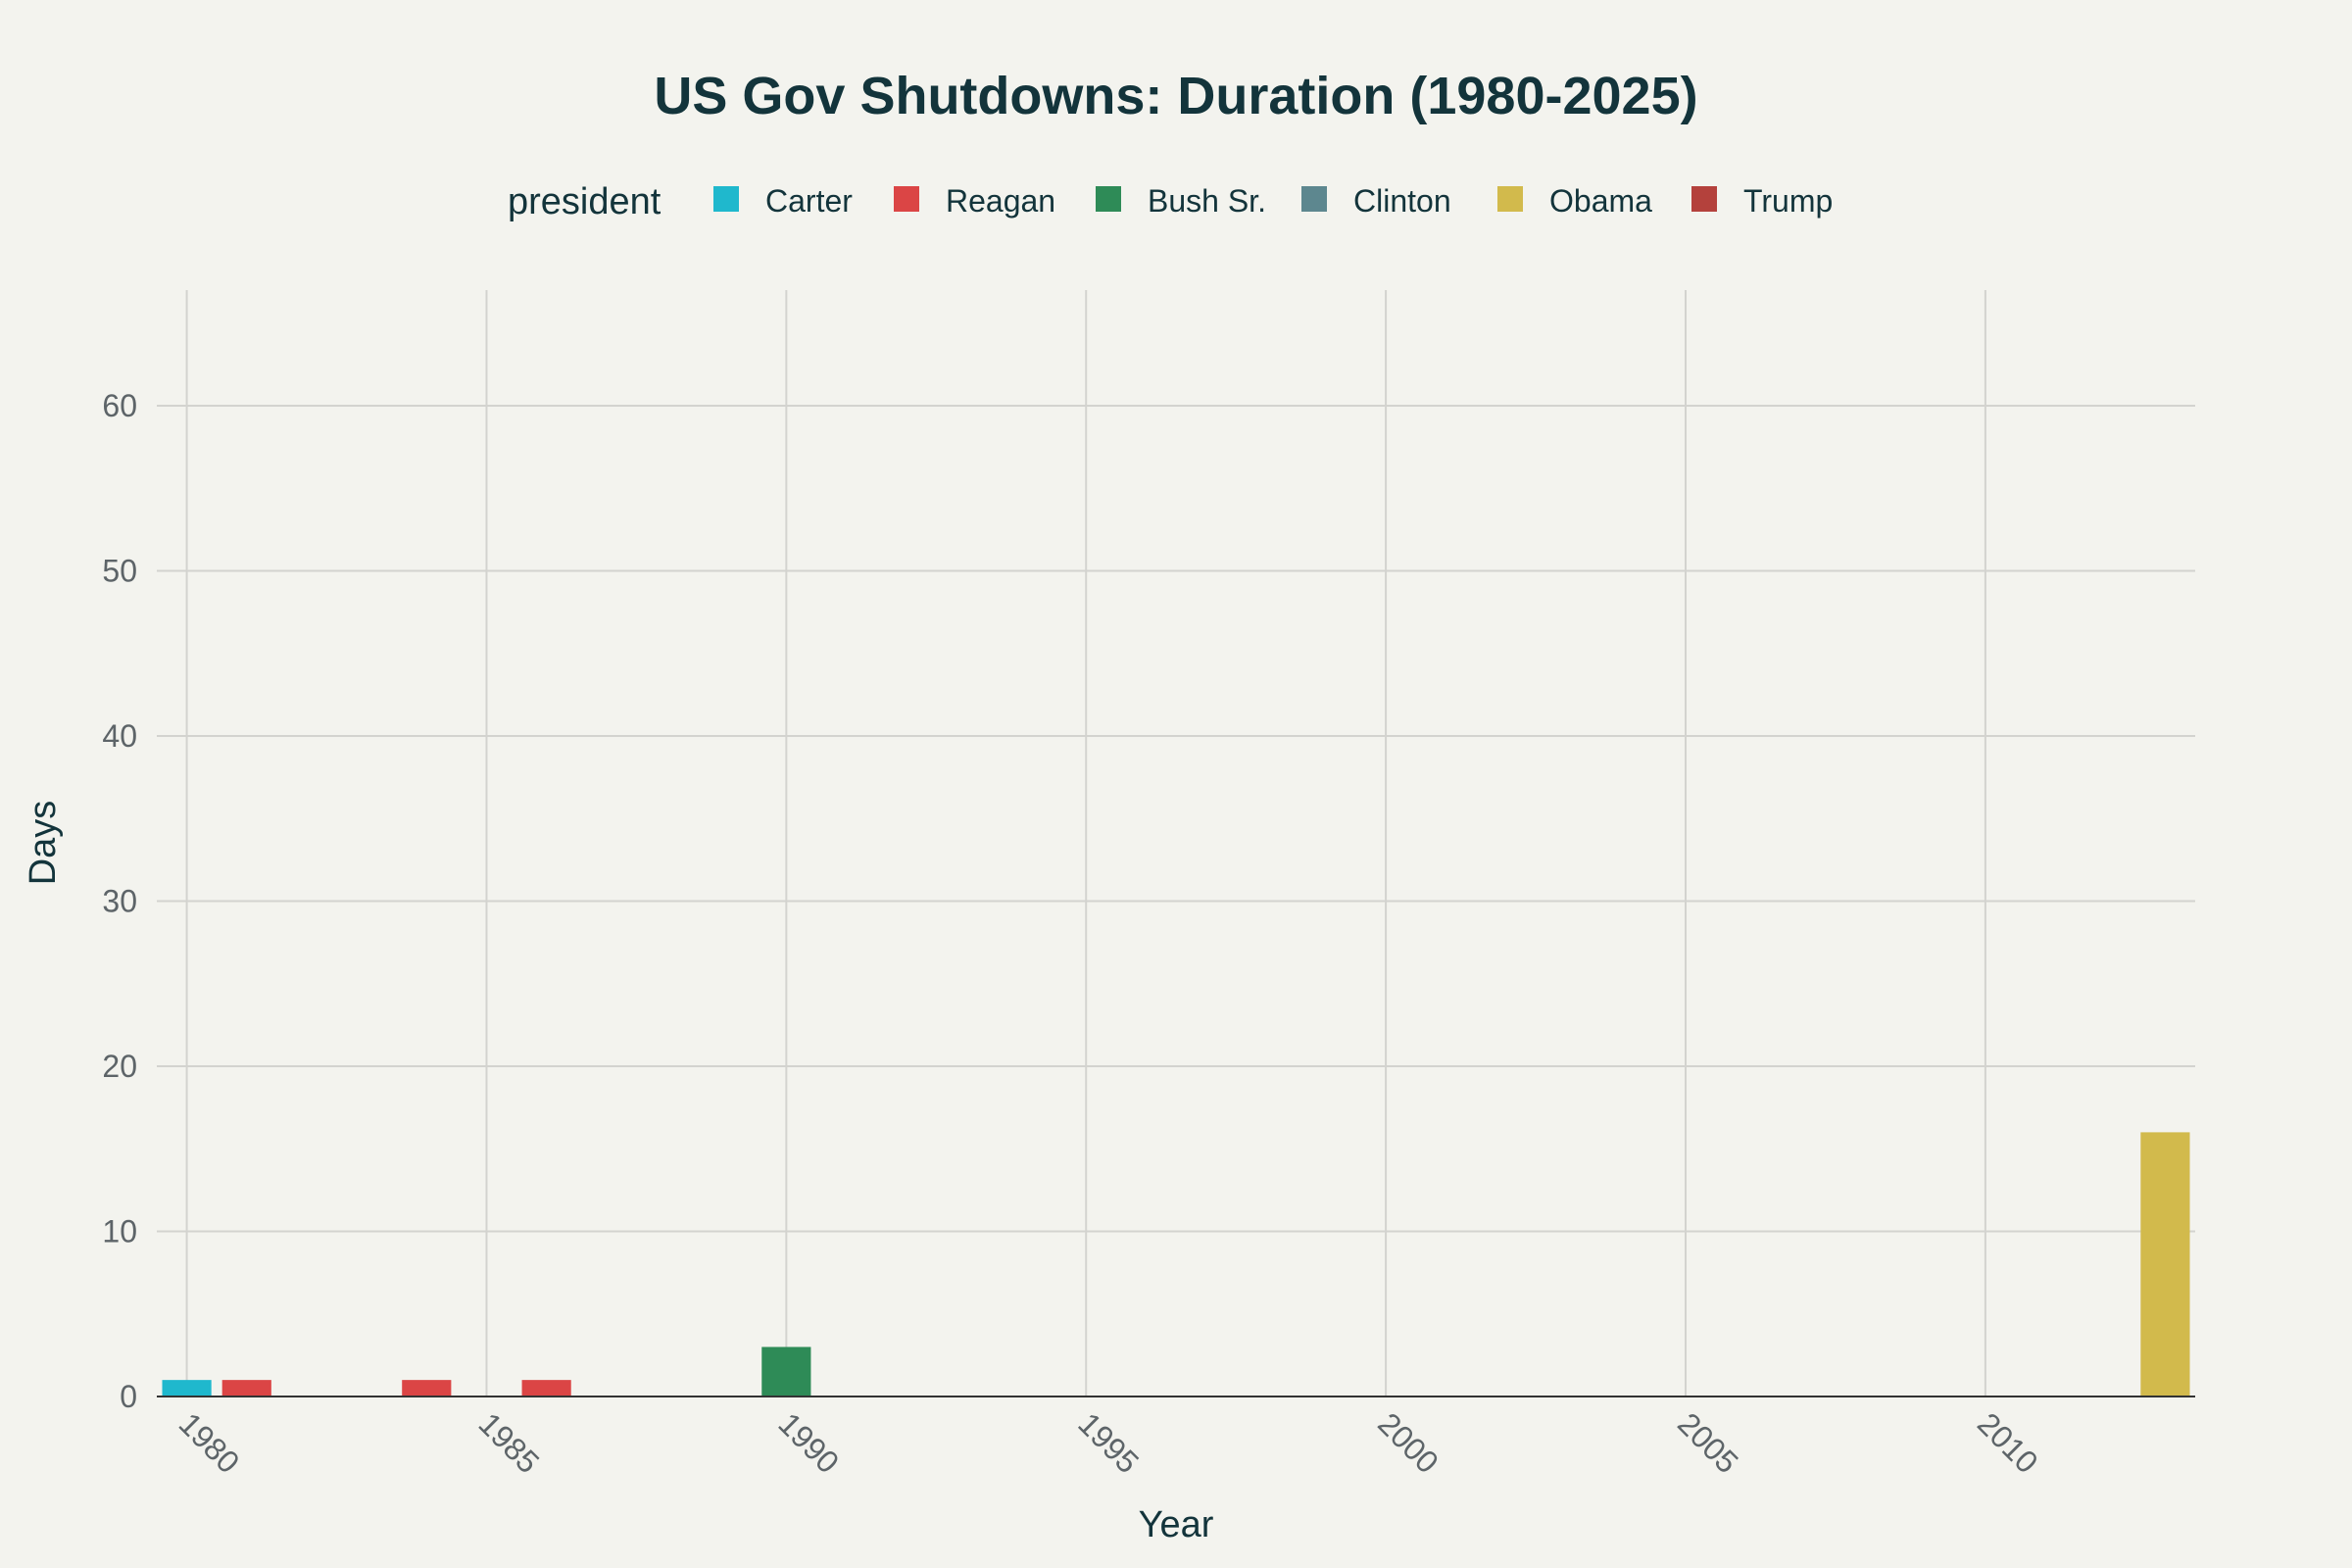 Image resolution: width=2352 pixels, height=1568 pixels. What do you see at coordinates (1402, 201) in the screenshot?
I see `legend-label-clinton: Clinton` at bounding box center [1402, 201].